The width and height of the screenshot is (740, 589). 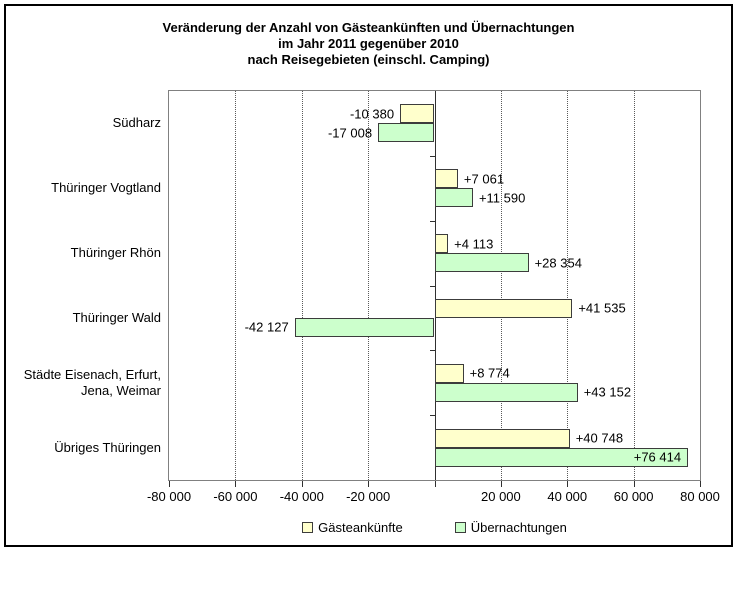 What do you see at coordinates (368, 59) in the screenshot?
I see `chart-title-line3: nach Reisegebieten (einschl. Camping)` at bounding box center [368, 59].